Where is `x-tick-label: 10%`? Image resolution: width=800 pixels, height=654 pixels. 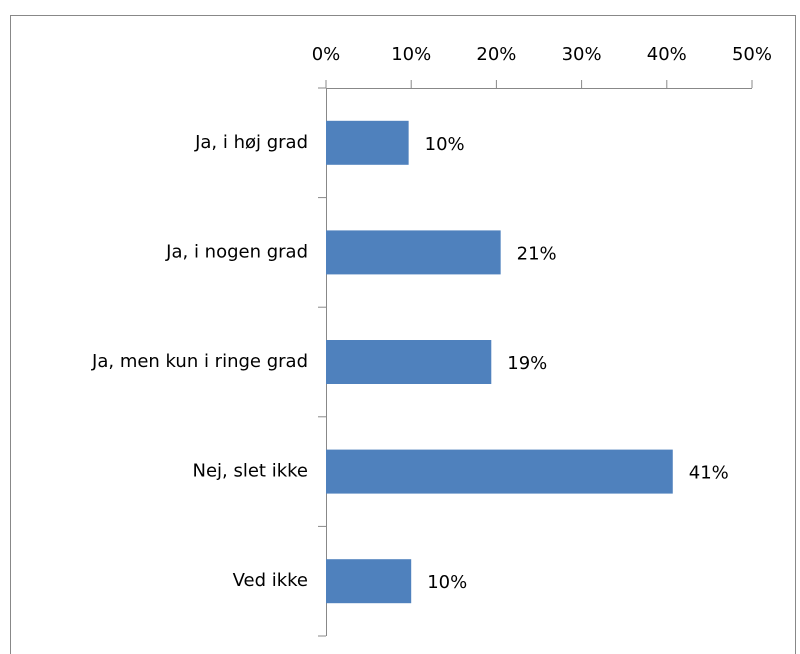
x-tick-label: 10% is located at coordinates (411, 54).